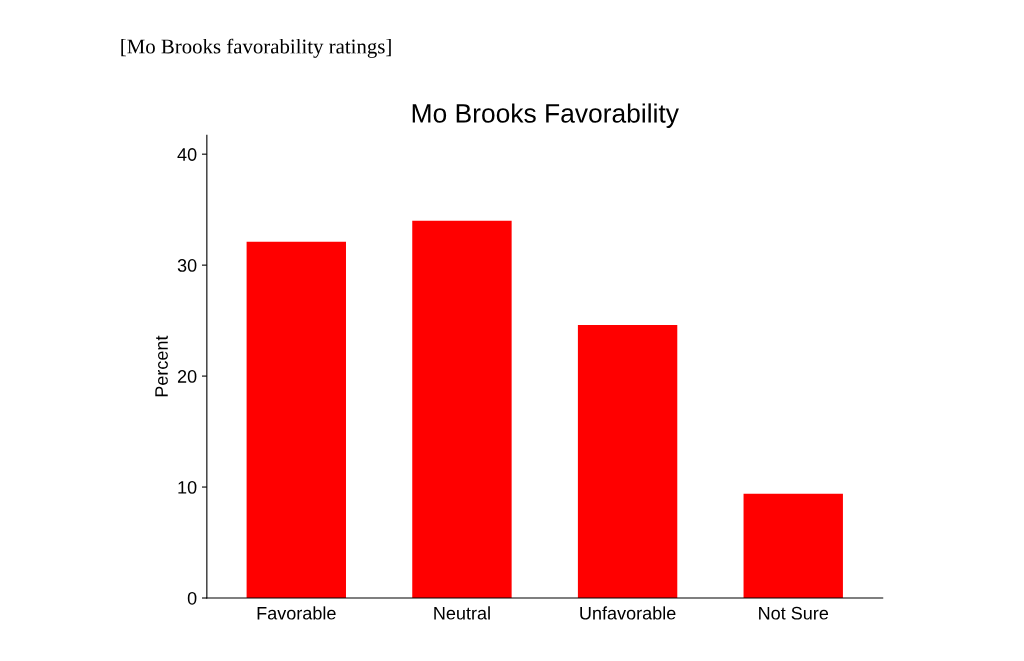  What do you see at coordinates (161, 366) in the screenshot?
I see `y-axis-title: Percent` at bounding box center [161, 366].